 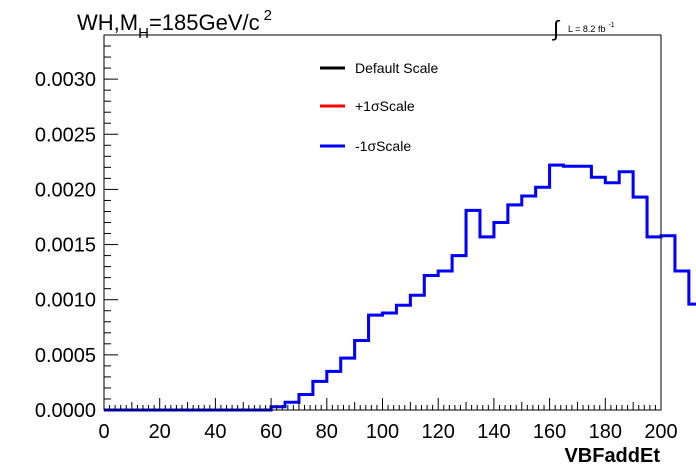 I want to click on y-tick-label: 0.0025, so click(x=65, y=135).